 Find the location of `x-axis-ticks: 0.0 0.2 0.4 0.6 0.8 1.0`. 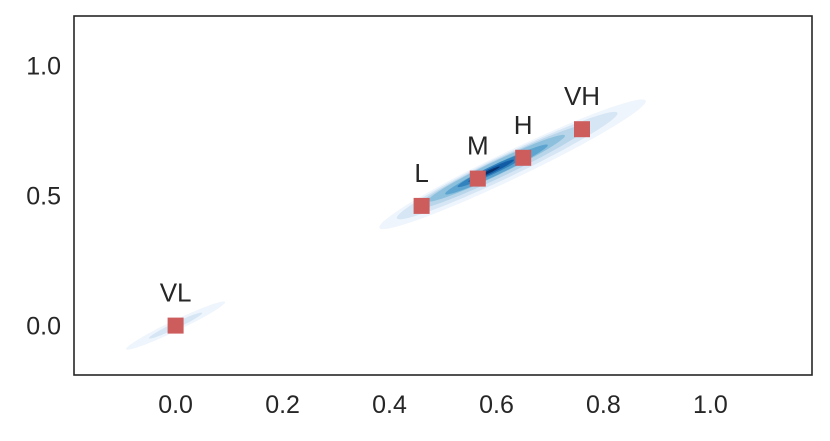

x-axis-ticks: 0.0 0.2 0.4 0.6 0.8 1.0 is located at coordinates (443, 405).